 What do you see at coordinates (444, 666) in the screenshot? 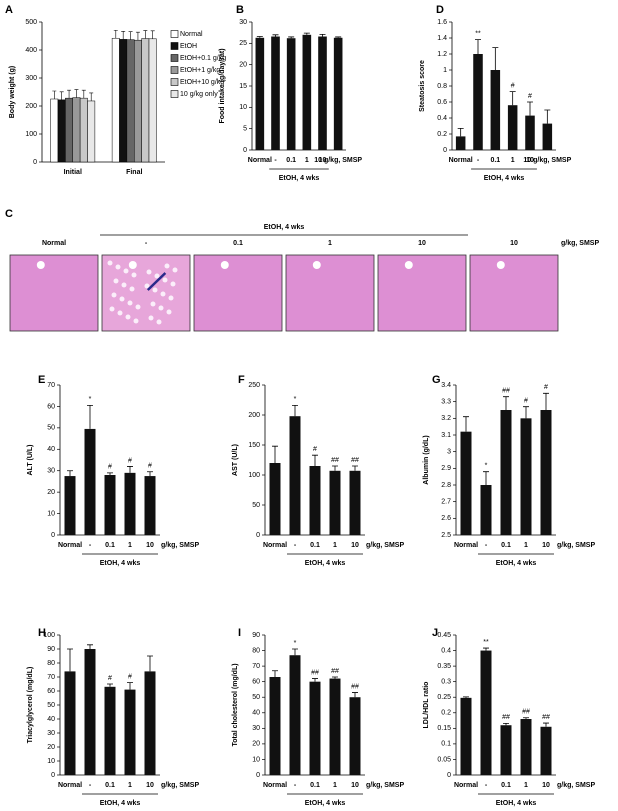
I see `y-tick-label: 0.35` at bounding box center [444, 666].